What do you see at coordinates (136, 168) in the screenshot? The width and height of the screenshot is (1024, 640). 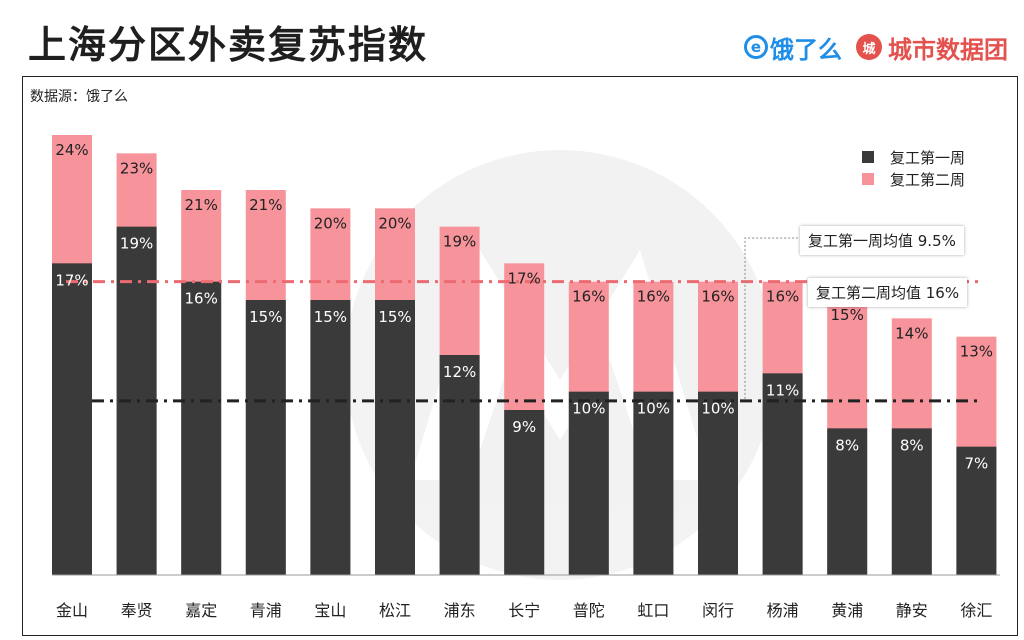 I see `data-label-week2-1: 23%` at bounding box center [136, 168].